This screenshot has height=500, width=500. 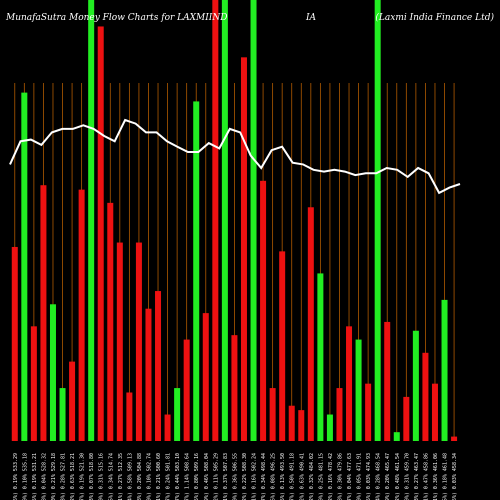 What do you see at coordinates (207, 476) in the screenshot?
I see `x-tick-label: (0.89%) 0.46% 508.04` at bounding box center [207, 476].